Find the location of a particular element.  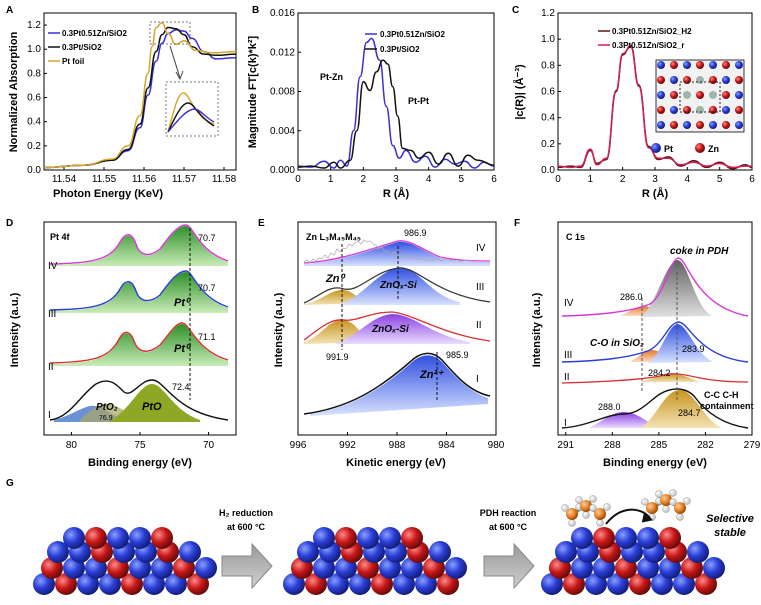

legend-label-b-2: 0.3Pt/SiO2 is located at coordinates (400, 49).